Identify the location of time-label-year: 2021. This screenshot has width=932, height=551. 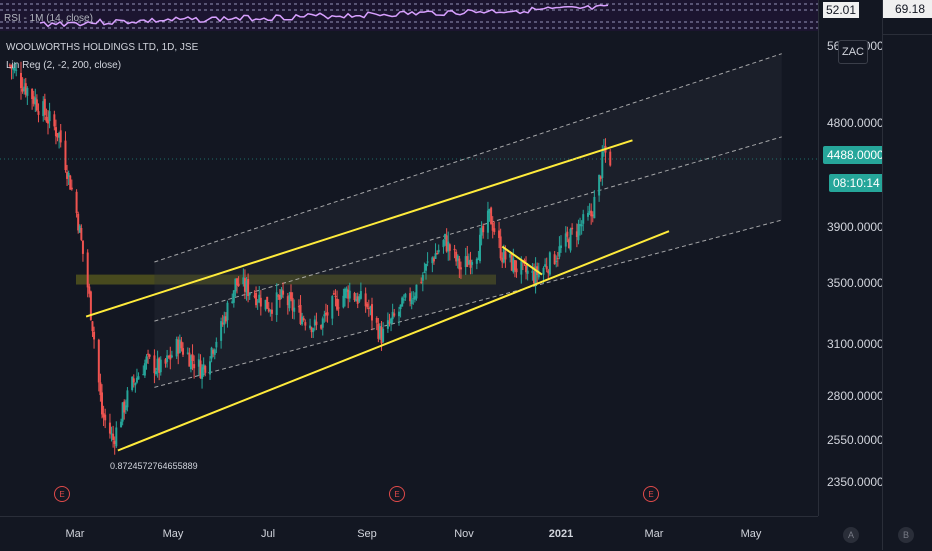
(561, 534).